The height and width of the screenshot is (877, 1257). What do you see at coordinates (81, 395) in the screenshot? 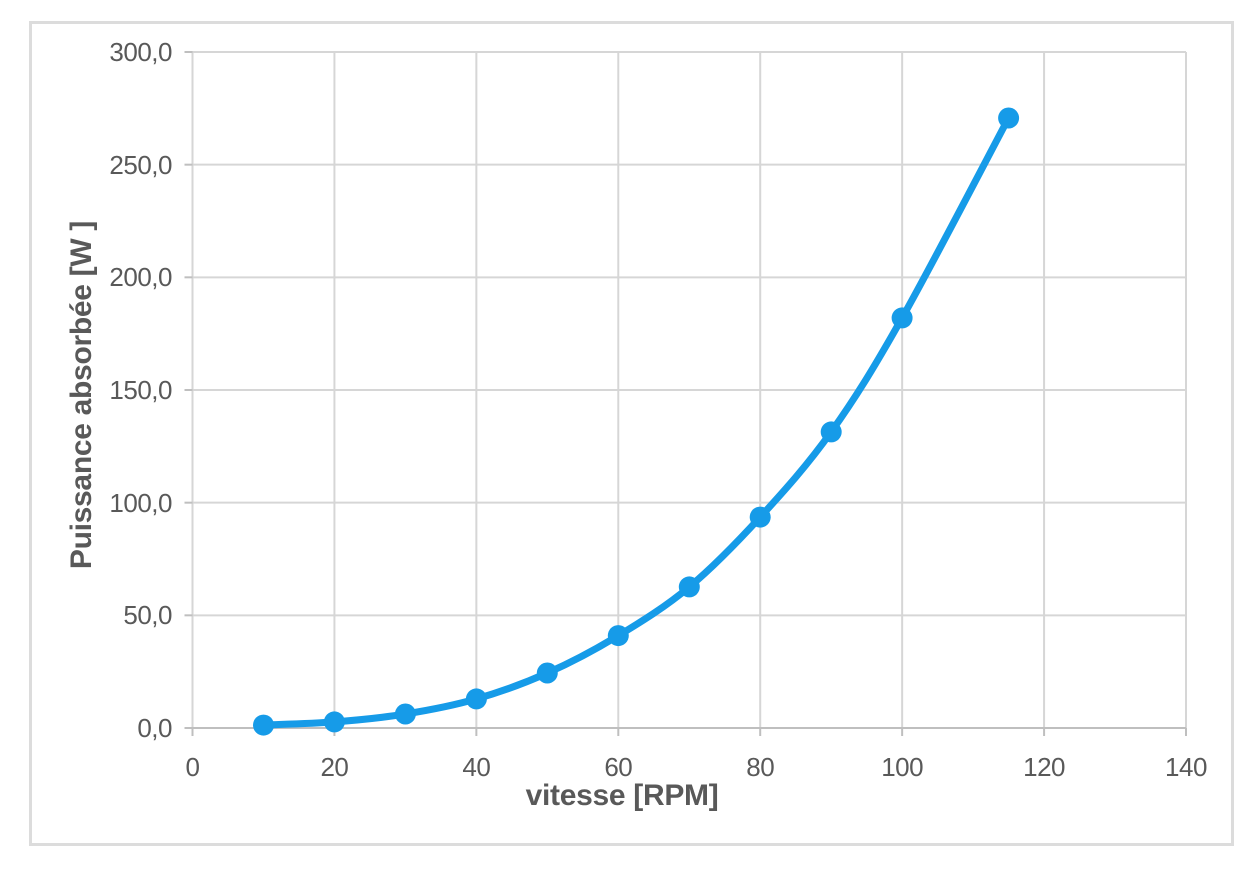
I see `y-axis-title: Puissance absorbée [W ]` at bounding box center [81, 395].